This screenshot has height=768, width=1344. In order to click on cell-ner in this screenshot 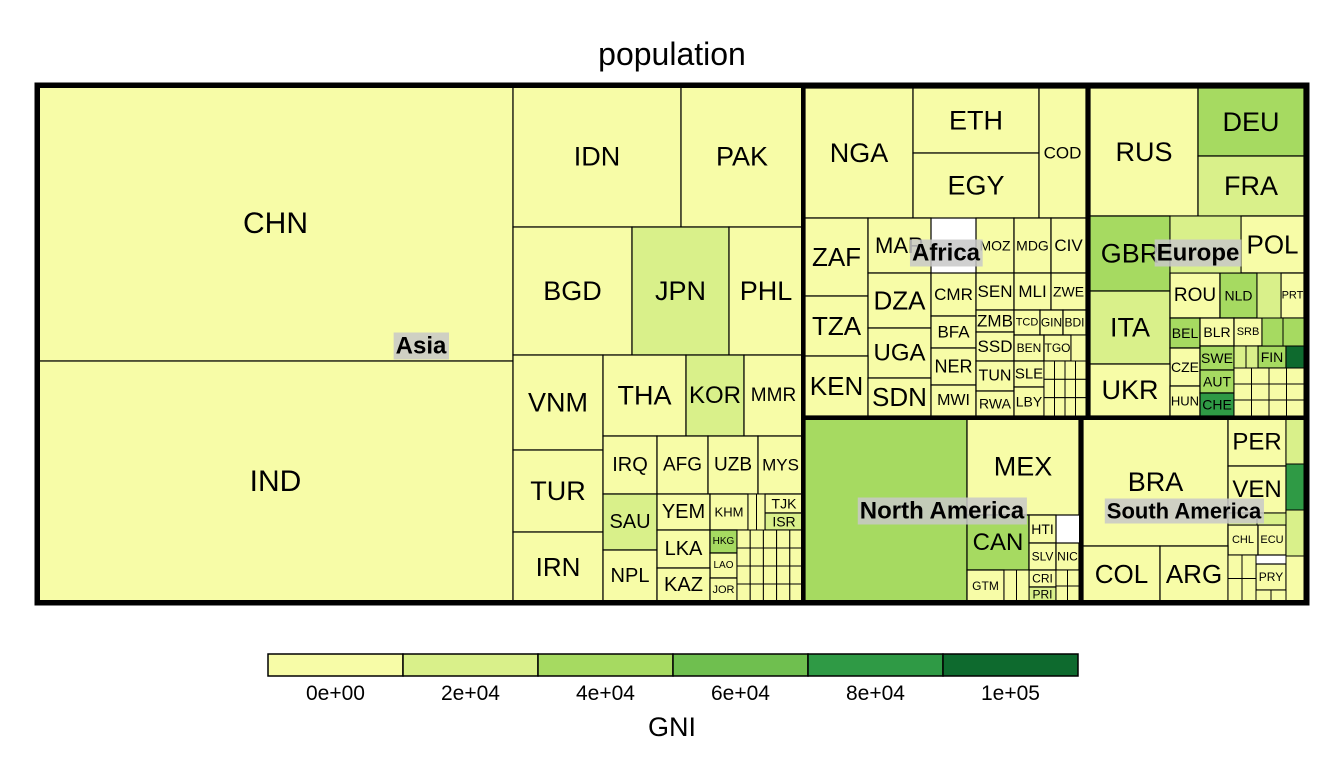, I will do `click(953, 366)`.